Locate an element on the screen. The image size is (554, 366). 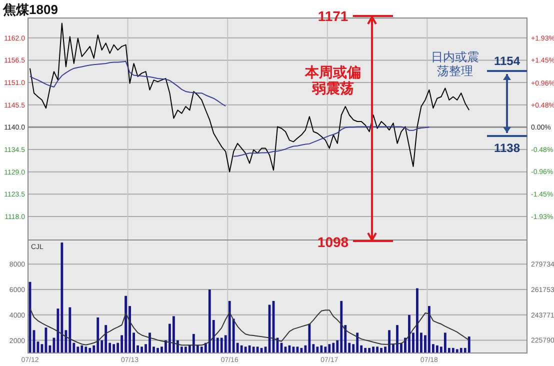
annotation: 1138 is located at coordinates (507, 148).